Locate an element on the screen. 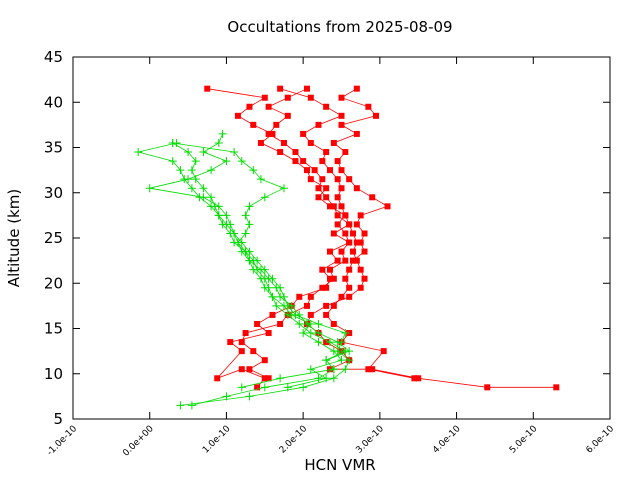  x-tick-label: -1.0e-10 is located at coordinates (62, 441).